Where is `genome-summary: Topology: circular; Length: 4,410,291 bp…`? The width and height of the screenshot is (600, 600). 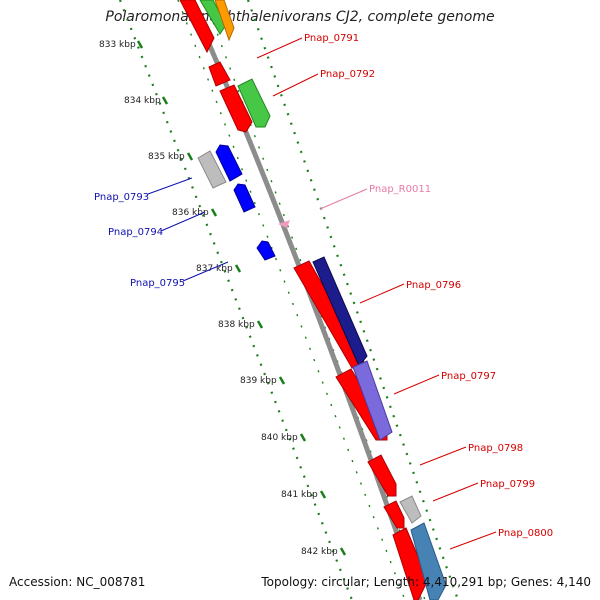 genome-summary: Topology: circular; Length: 4,410,291 bp… is located at coordinates (426, 582).